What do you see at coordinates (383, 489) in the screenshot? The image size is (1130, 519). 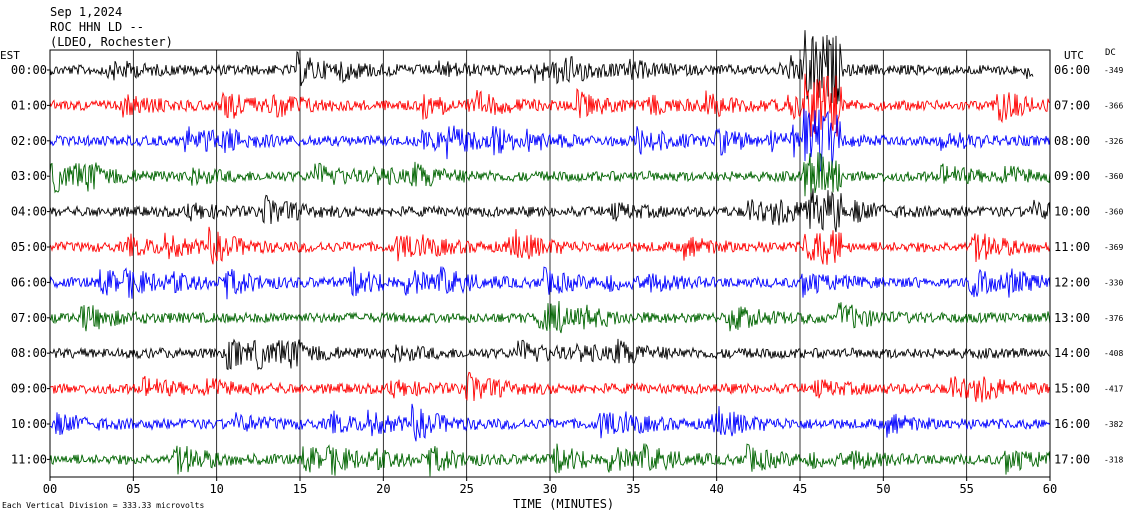 I see `x-tick-label: 20` at bounding box center [383, 489].